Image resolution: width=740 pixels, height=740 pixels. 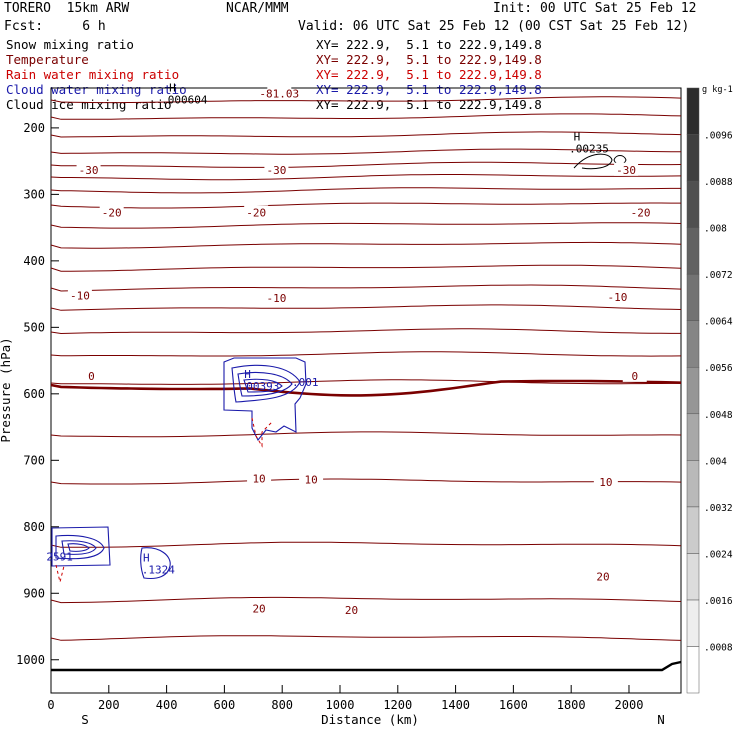 I want to click on colorbar-tick-label: .0088, so click(x=718, y=182).